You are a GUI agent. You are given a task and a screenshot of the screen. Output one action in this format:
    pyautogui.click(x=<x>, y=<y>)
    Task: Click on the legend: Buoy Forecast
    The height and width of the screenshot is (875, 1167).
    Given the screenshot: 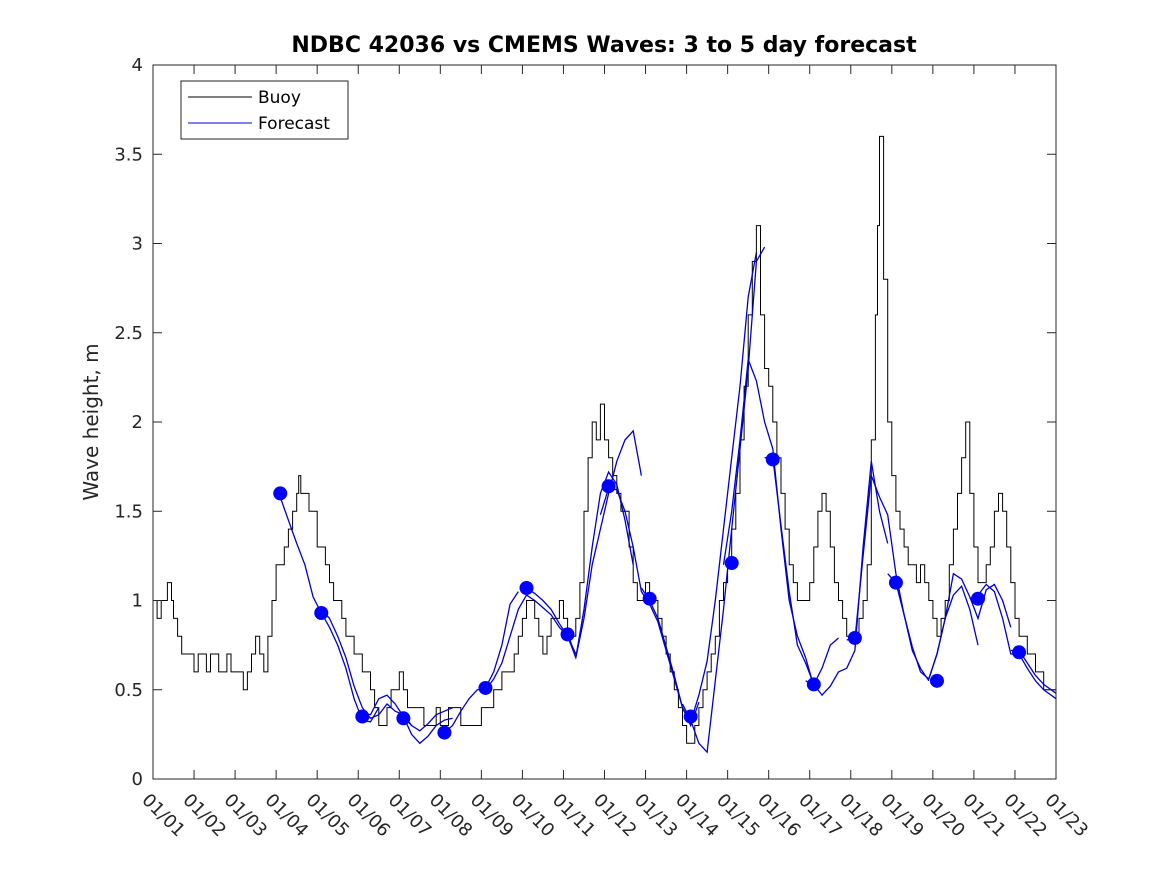 What is the action you would take?
    pyautogui.click(x=264, y=110)
    